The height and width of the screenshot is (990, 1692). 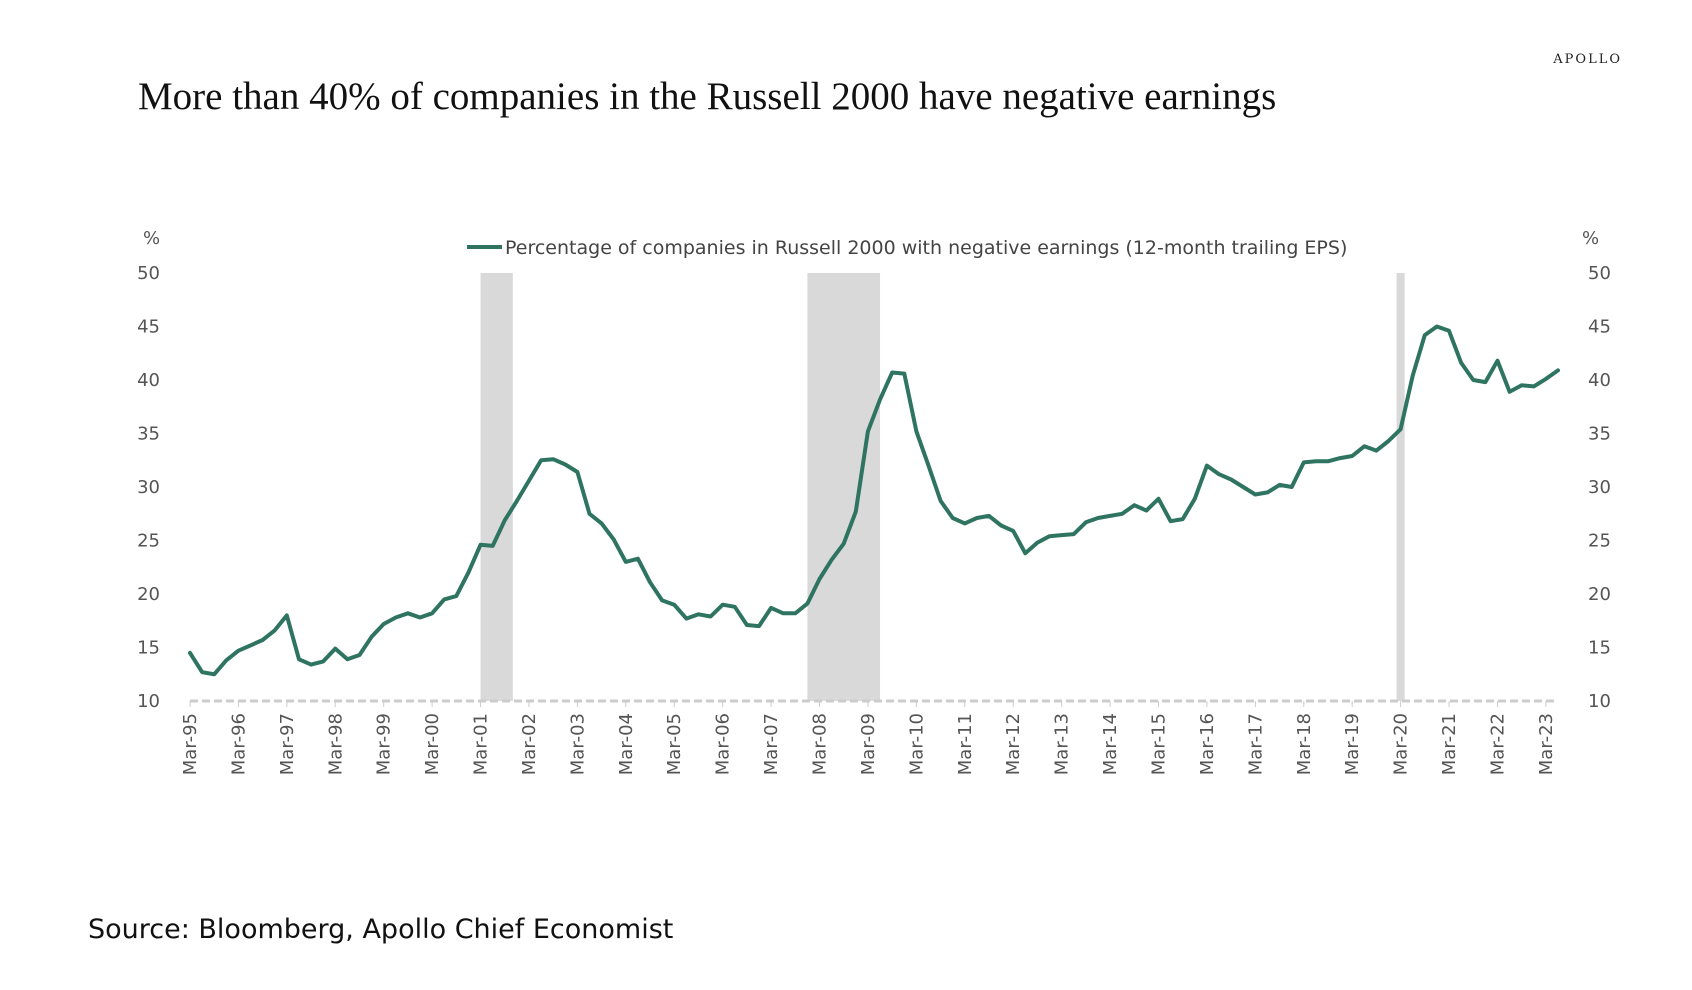 I want to click on x-tick-label: Mar-20, so click(x=1401, y=744).